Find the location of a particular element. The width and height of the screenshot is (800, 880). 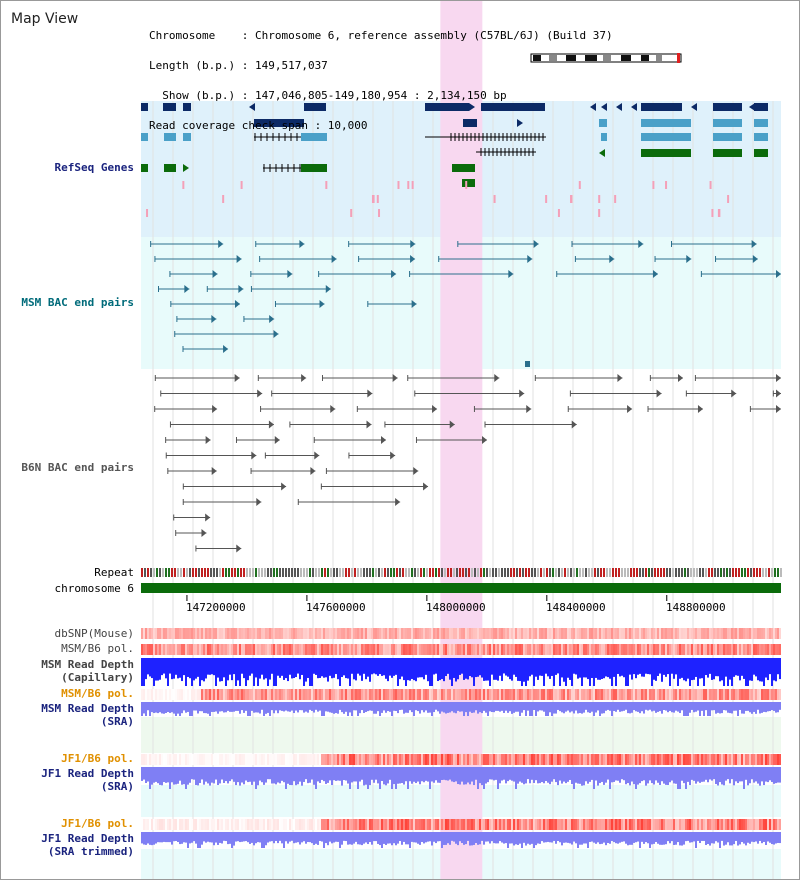

track-label-msm-b6-pol: MSM/B6 pol. is located at coordinates (97, 648).